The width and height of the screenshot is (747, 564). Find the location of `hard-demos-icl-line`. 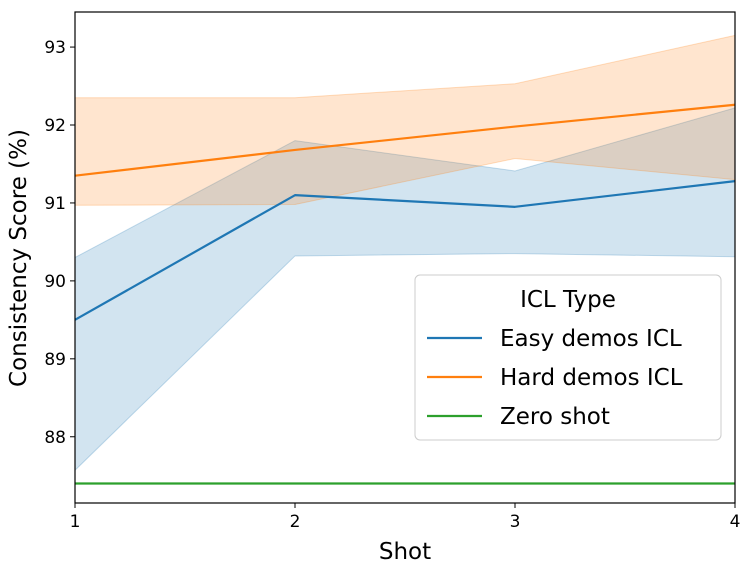

hard-demos-icl-line is located at coordinates (405, 140).